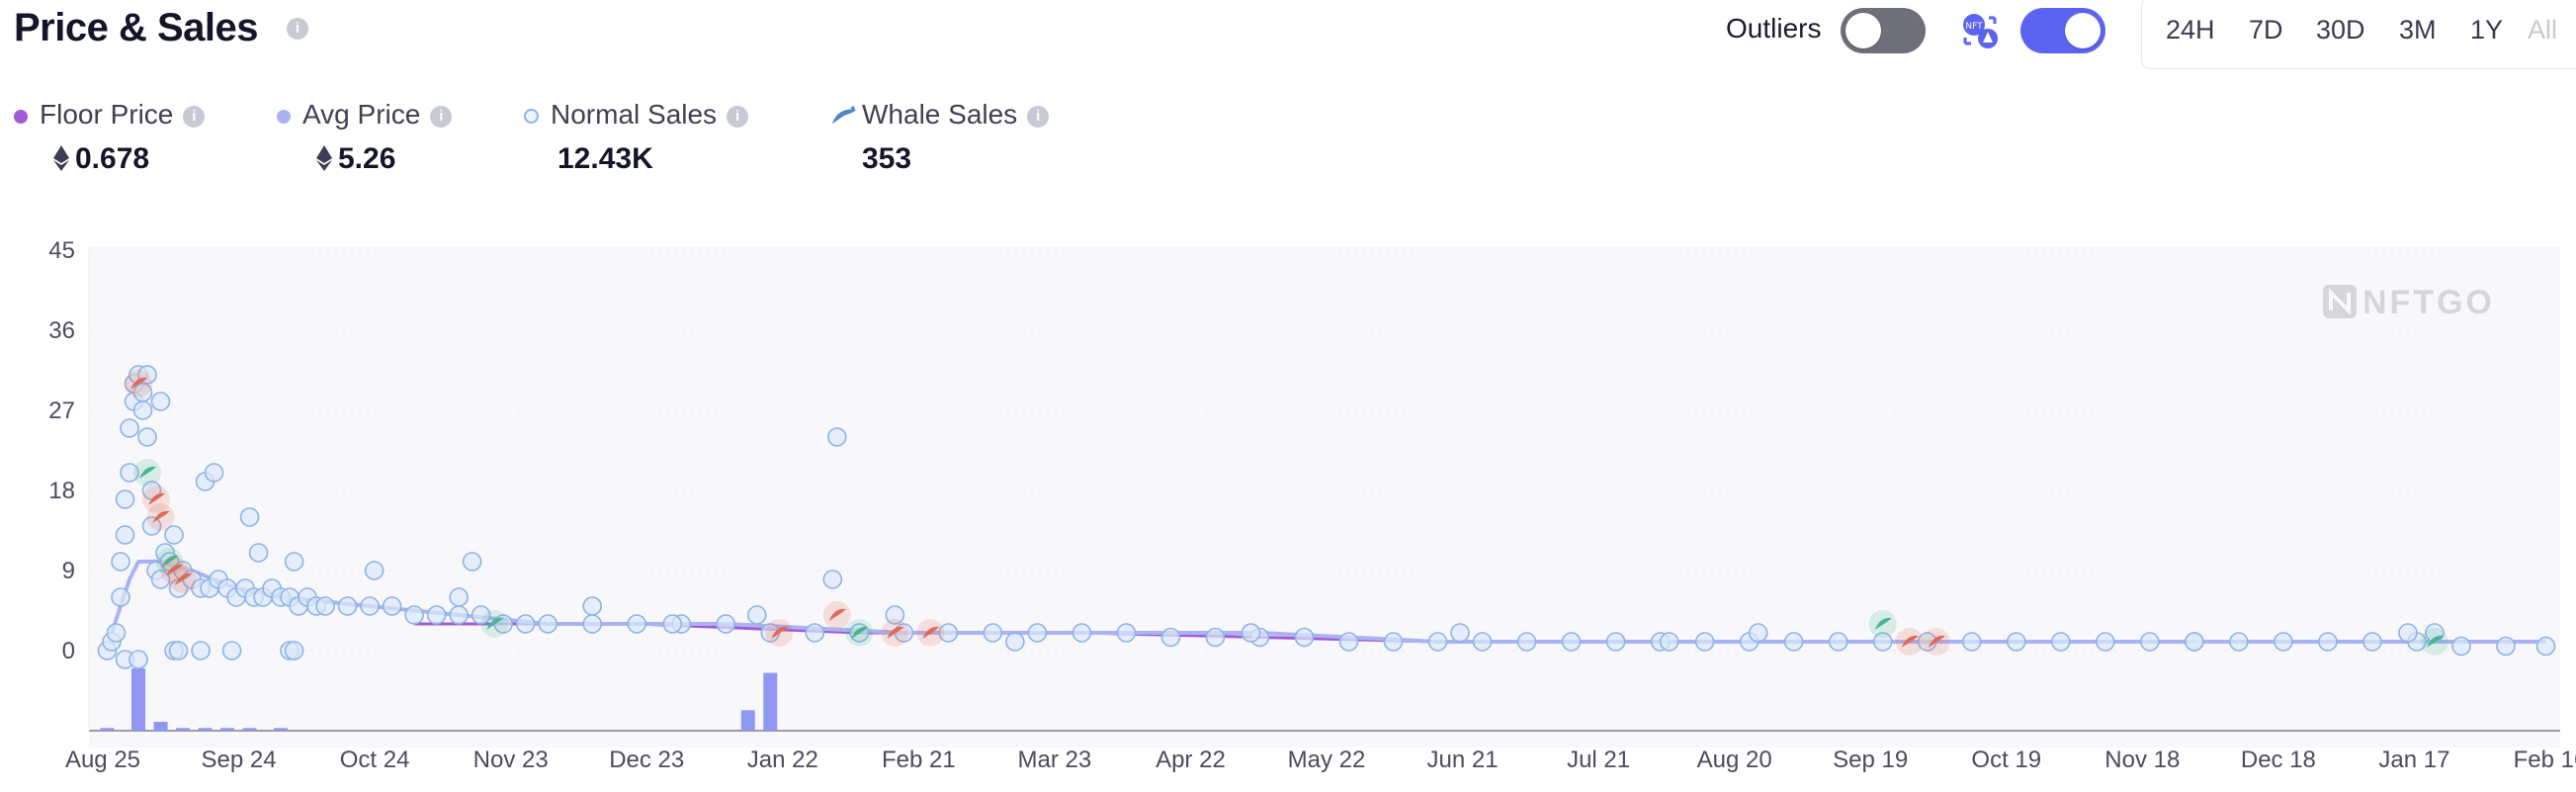 The width and height of the screenshot is (2576, 792). What do you see at coordinates (112, 158) in the screenshot?
I see `floor-price-value: 0.678` at bounding box center [112, 158].